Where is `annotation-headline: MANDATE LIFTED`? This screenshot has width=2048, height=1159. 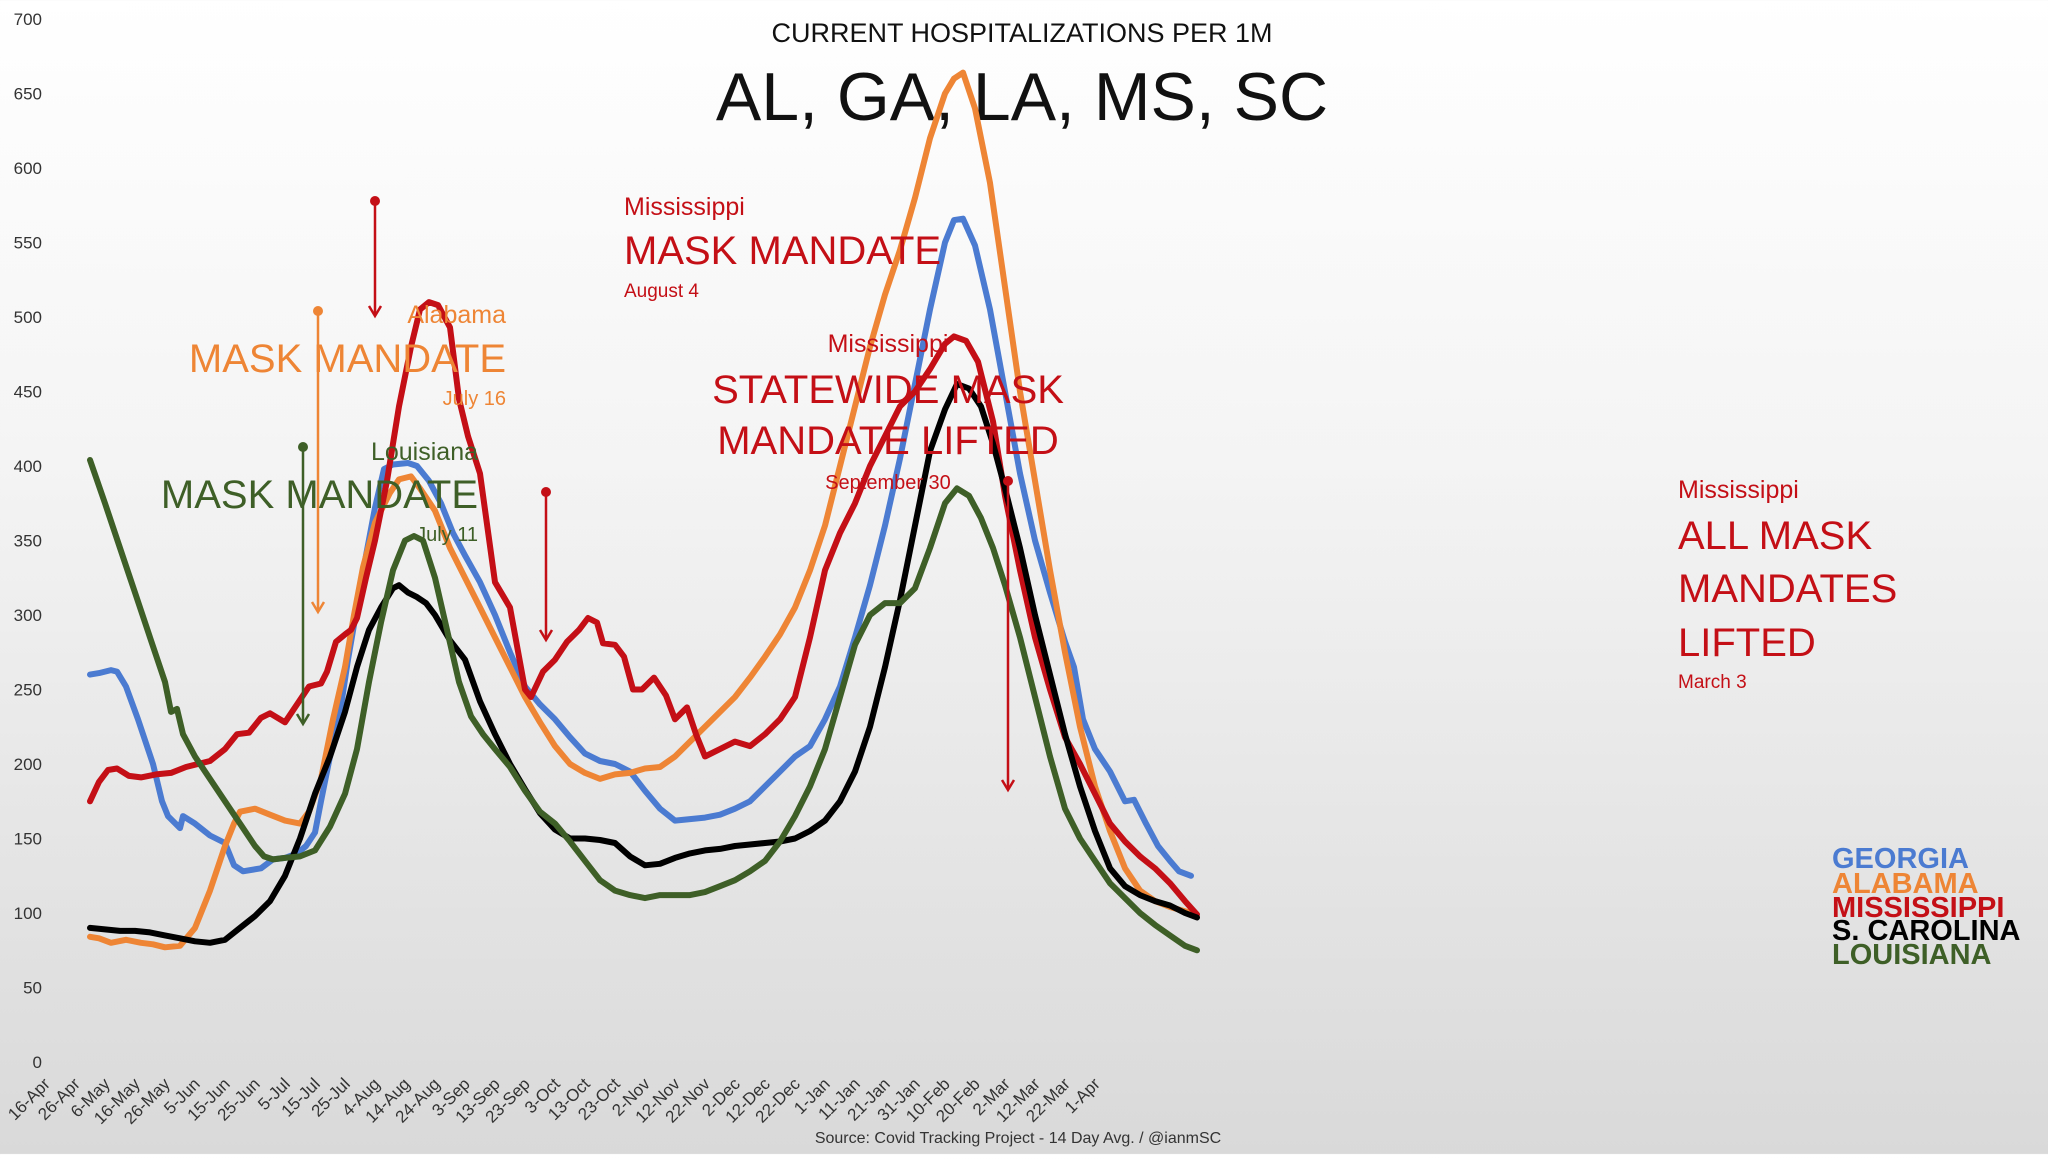 annotation-headline: MANDATE LIFTED is located at coordinates (888, 441).